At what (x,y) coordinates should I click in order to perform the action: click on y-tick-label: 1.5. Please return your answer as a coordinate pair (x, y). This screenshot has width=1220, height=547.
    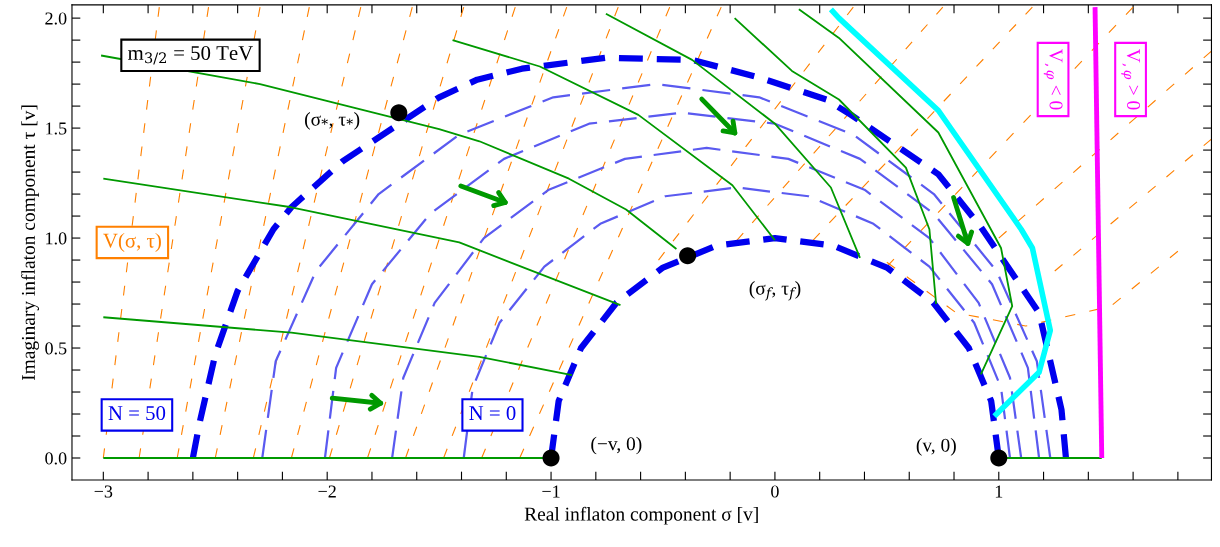
    Looking at the image, I should click on (56, 128).